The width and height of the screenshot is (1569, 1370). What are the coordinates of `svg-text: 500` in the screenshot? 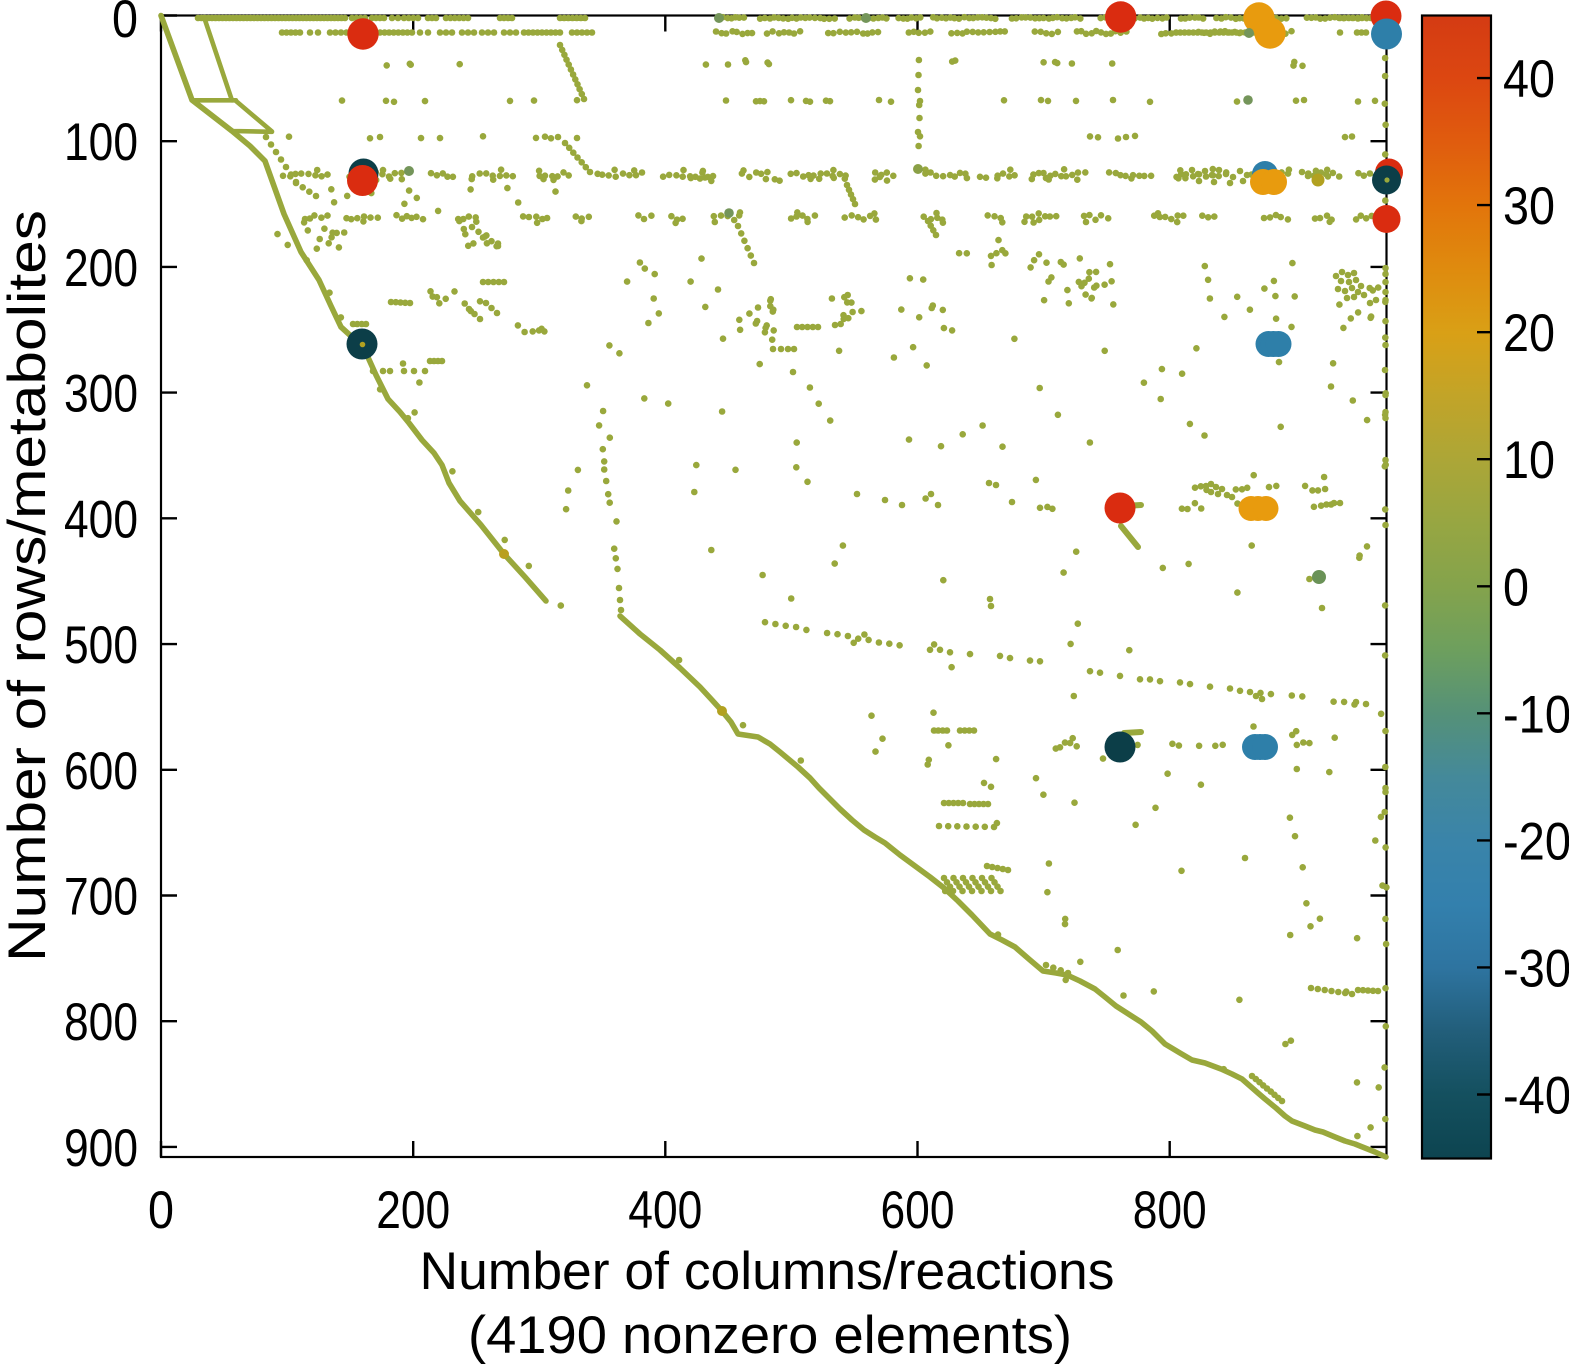 It's located at (101, 645).